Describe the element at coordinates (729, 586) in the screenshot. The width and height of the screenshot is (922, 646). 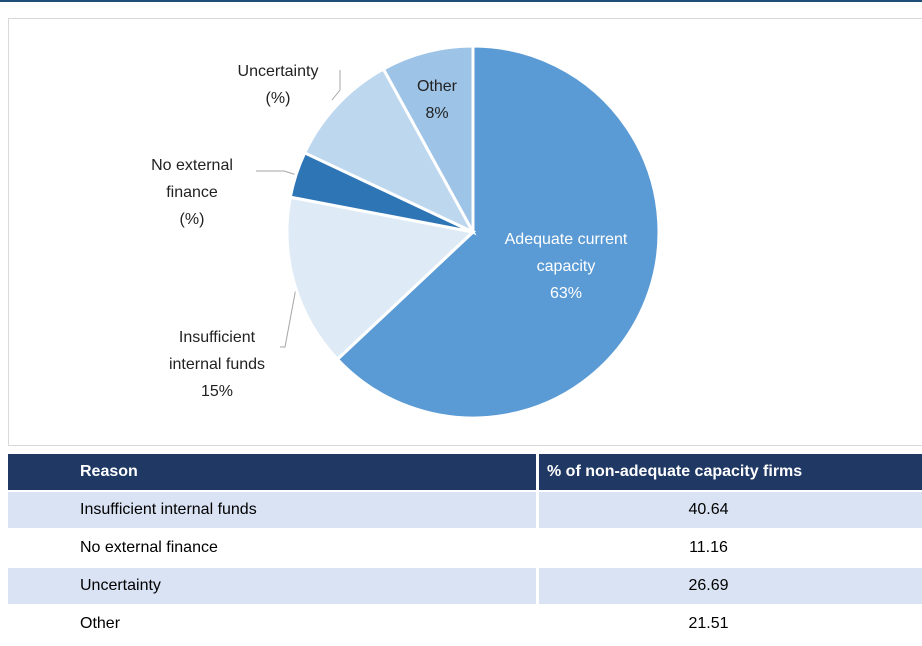
I see `table-cell: 26.69` at that location.